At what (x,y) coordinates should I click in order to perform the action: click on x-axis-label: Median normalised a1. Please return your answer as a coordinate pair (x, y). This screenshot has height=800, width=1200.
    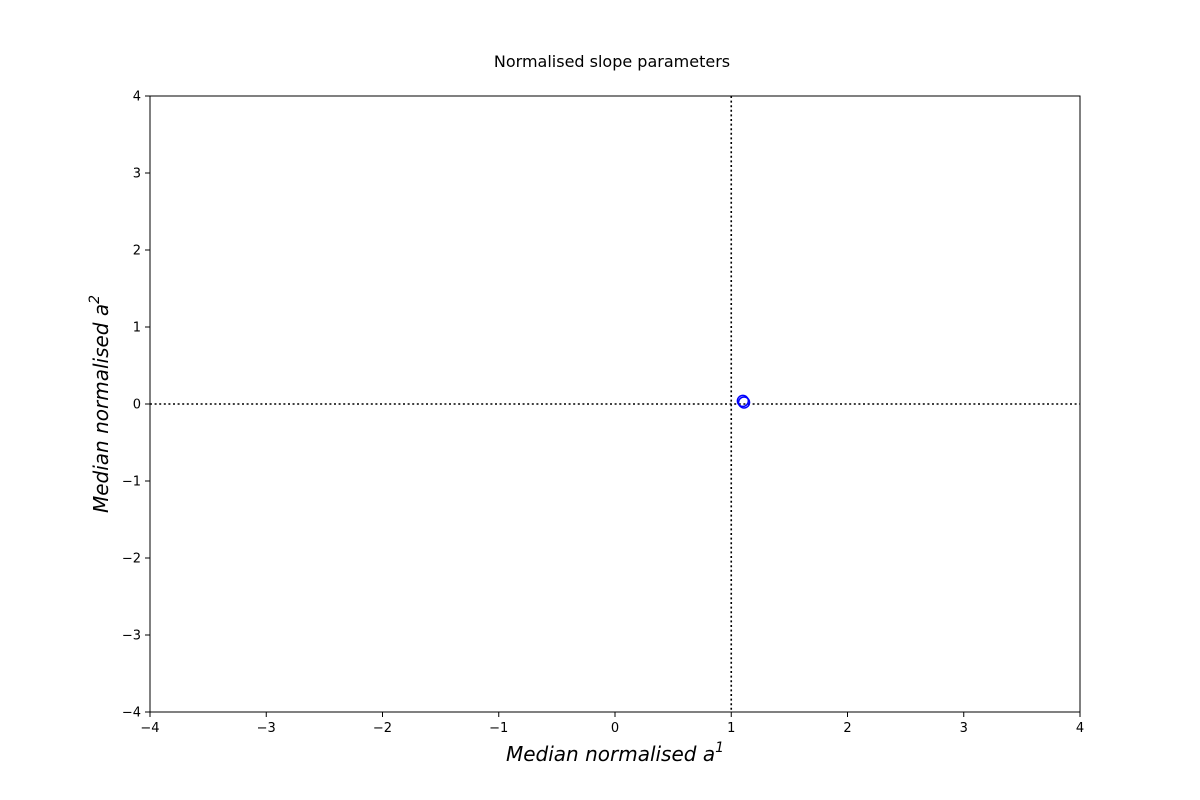
    Looking at the image, I should click on (615, 753).